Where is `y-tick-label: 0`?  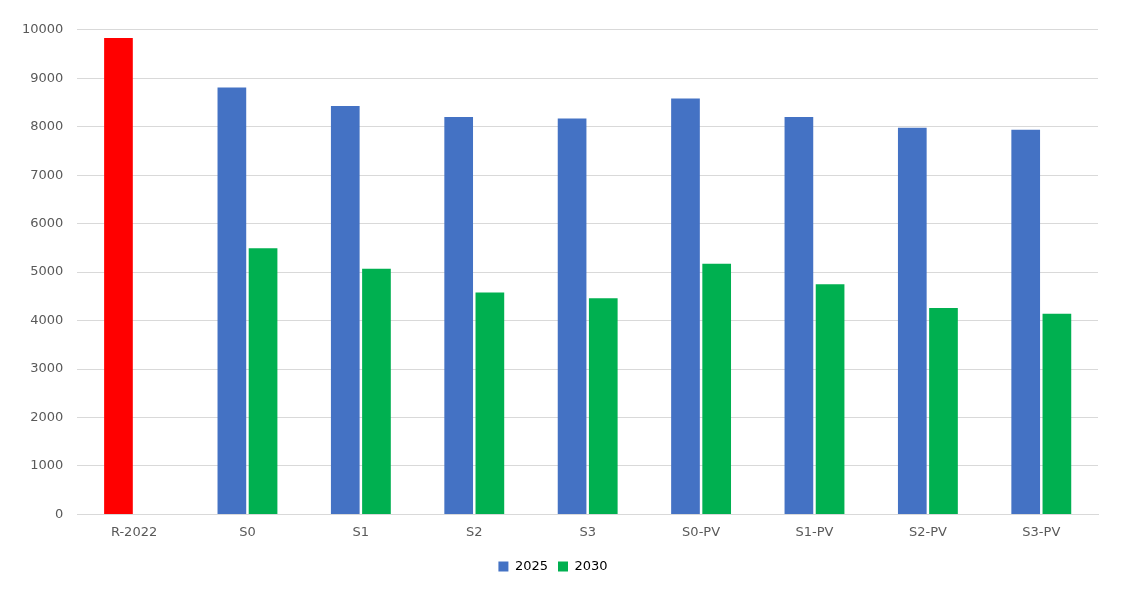
y-tick-label: 0 is located at coordinates (59, 513).